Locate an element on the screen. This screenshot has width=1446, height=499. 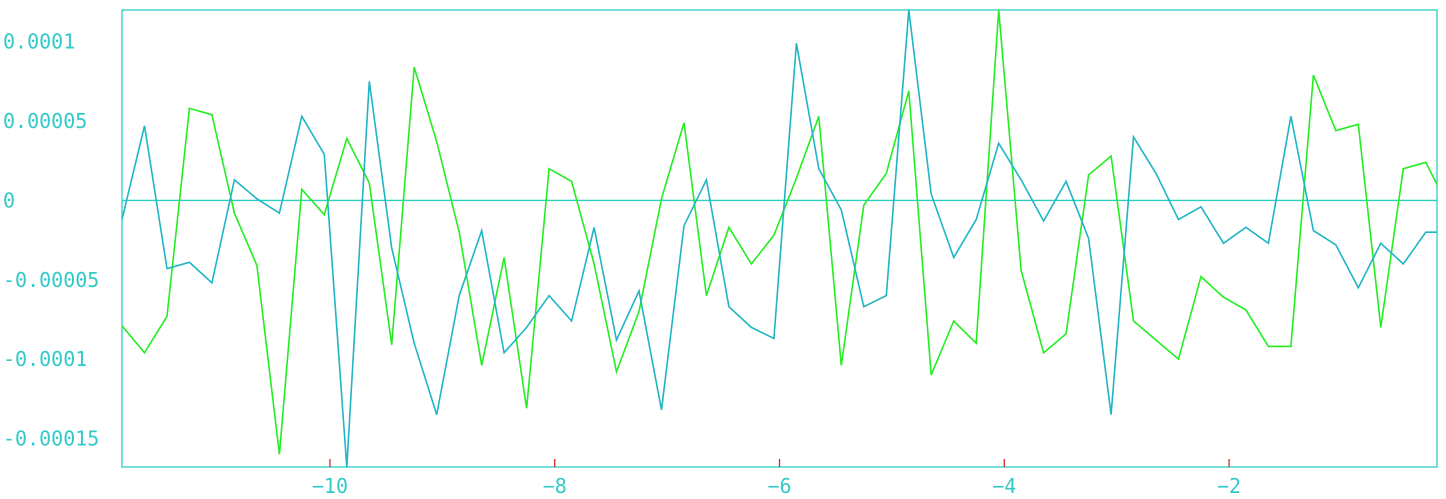
x-axis-ticks: −10 −8 −6 −4 −2 is located at coordinates (776, 478).